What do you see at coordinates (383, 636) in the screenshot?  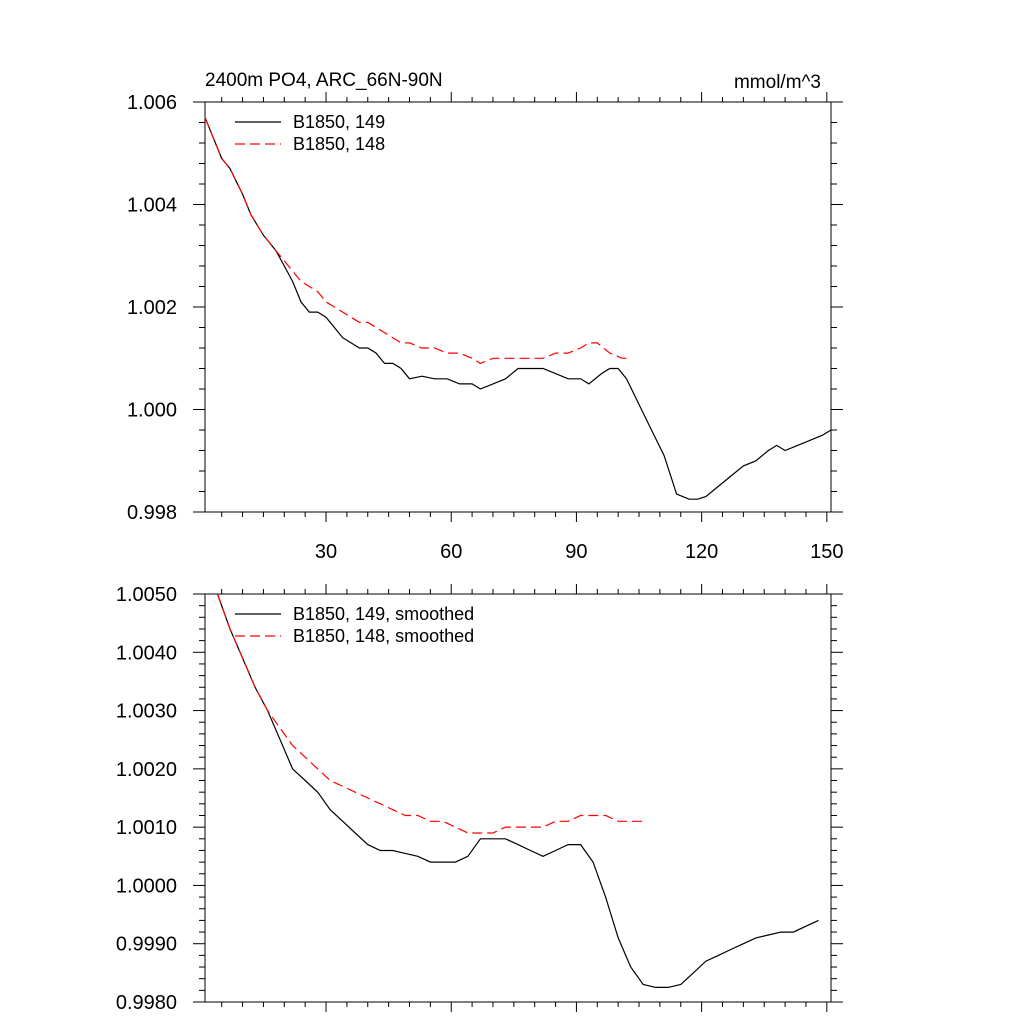 I see `legend-label: B1850, 148, smoothed` at bounding box center [383, 636].